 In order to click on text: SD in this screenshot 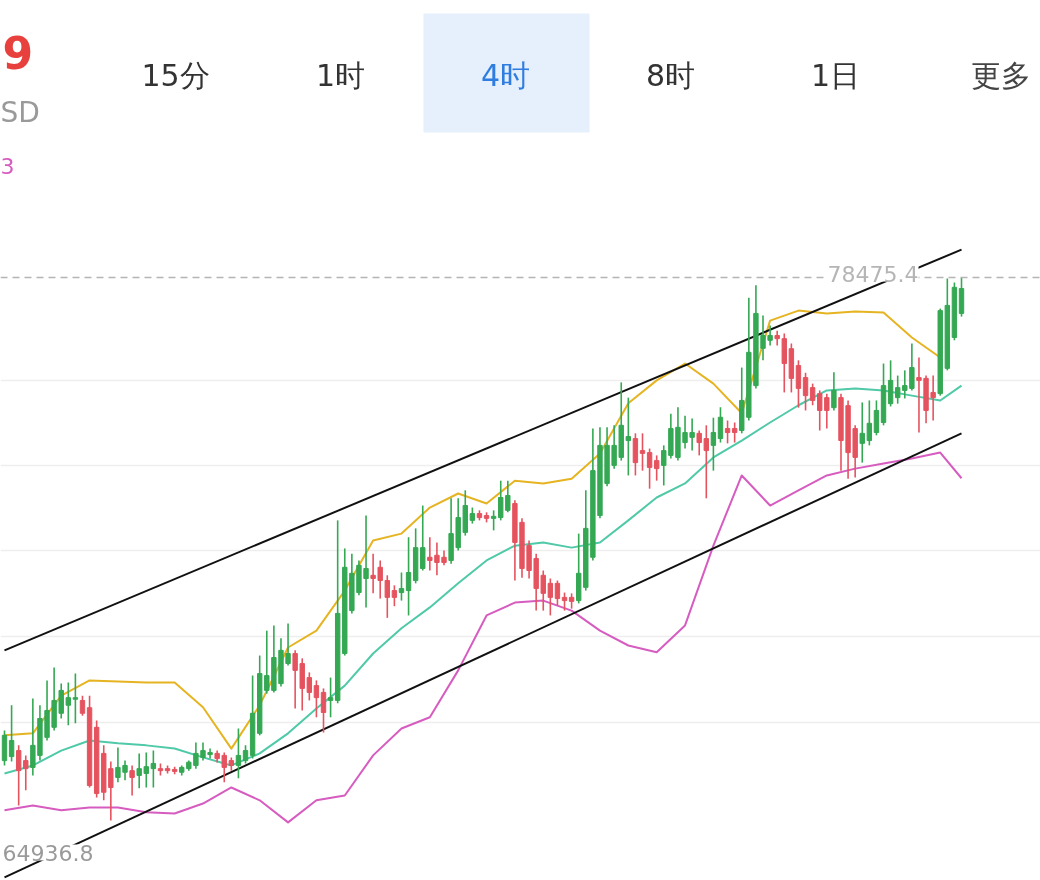, I will do `click(20, 112)`.